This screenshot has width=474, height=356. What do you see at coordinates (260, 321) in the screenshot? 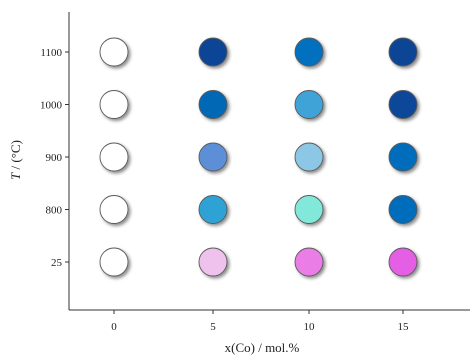
I see `x-ticks: 0 5 10 15` at bounding box center [260, 321].